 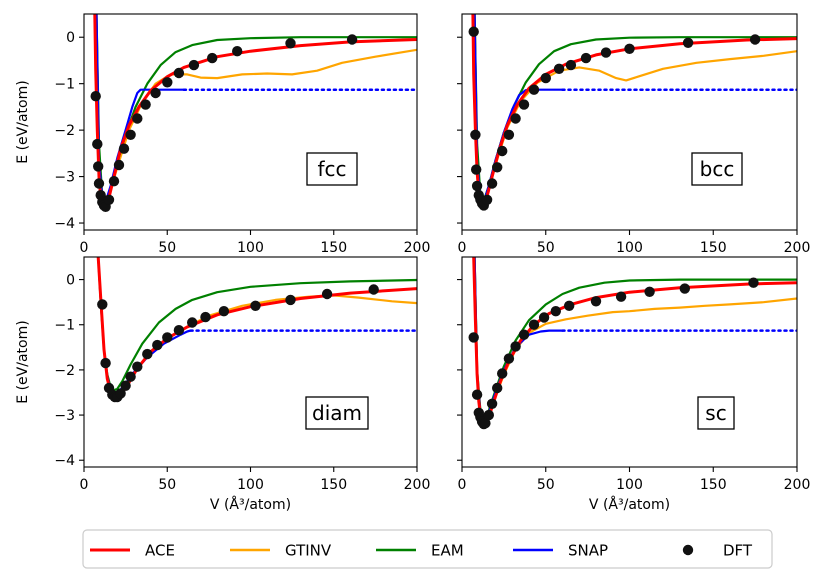 I want to click on legend: ACE GTINV EAM SNAP DFT, so click(x=427, y=549).